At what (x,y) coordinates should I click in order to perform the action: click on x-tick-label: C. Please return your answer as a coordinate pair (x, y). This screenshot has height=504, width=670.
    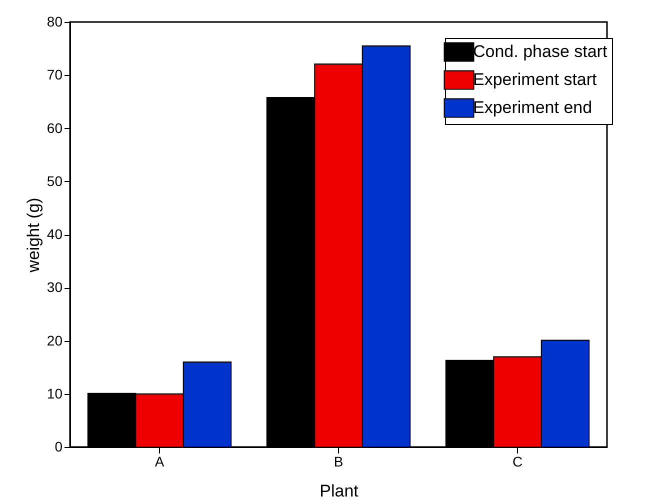
    Looking at the image, I should click on (517, 462).